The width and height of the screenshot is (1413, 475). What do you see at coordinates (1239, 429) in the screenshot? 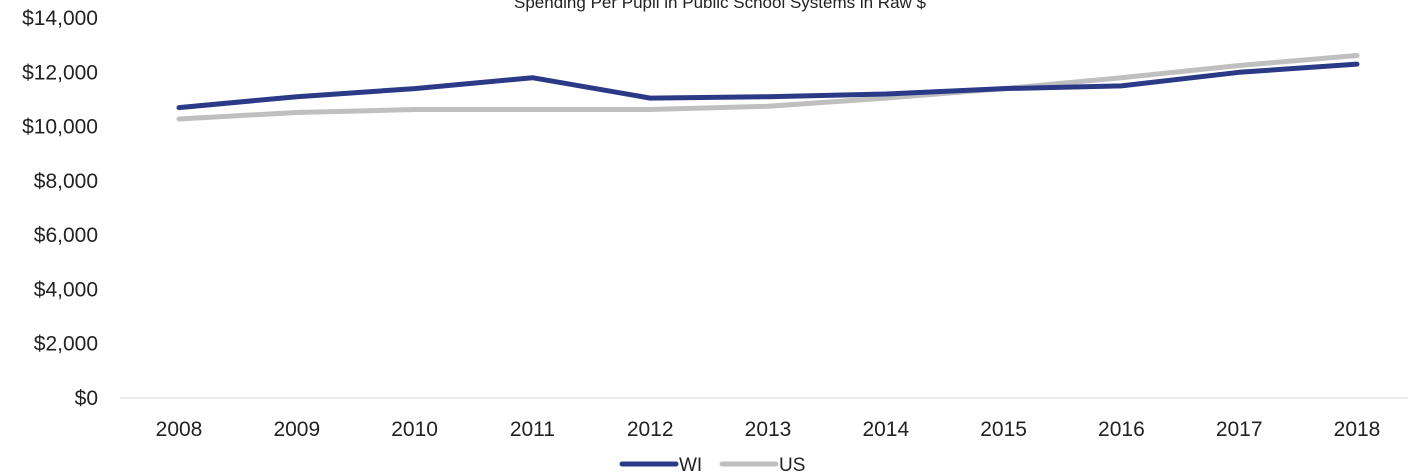
I see `x-tick-label: 2017` at bounding box center [1239, 429].